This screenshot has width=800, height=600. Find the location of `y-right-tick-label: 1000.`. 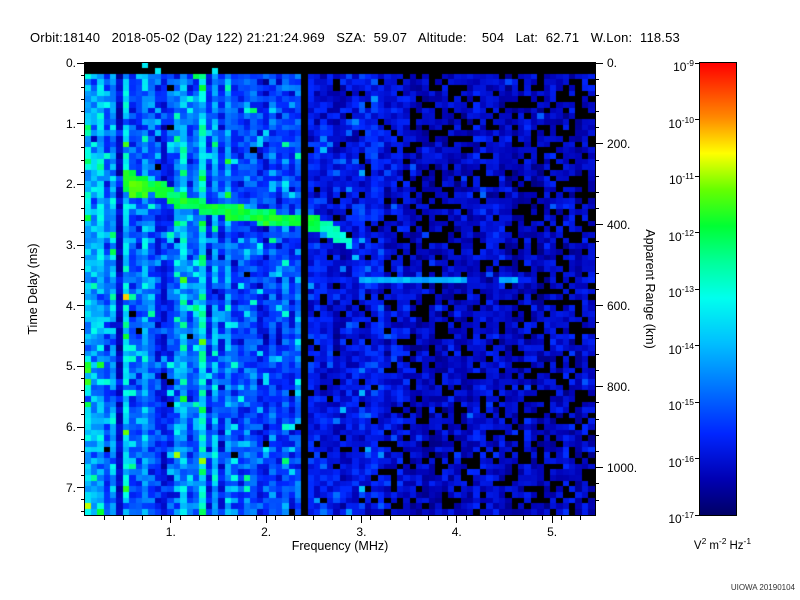

y-right-tick-label: 1000. is located at coordinates (622, 467).